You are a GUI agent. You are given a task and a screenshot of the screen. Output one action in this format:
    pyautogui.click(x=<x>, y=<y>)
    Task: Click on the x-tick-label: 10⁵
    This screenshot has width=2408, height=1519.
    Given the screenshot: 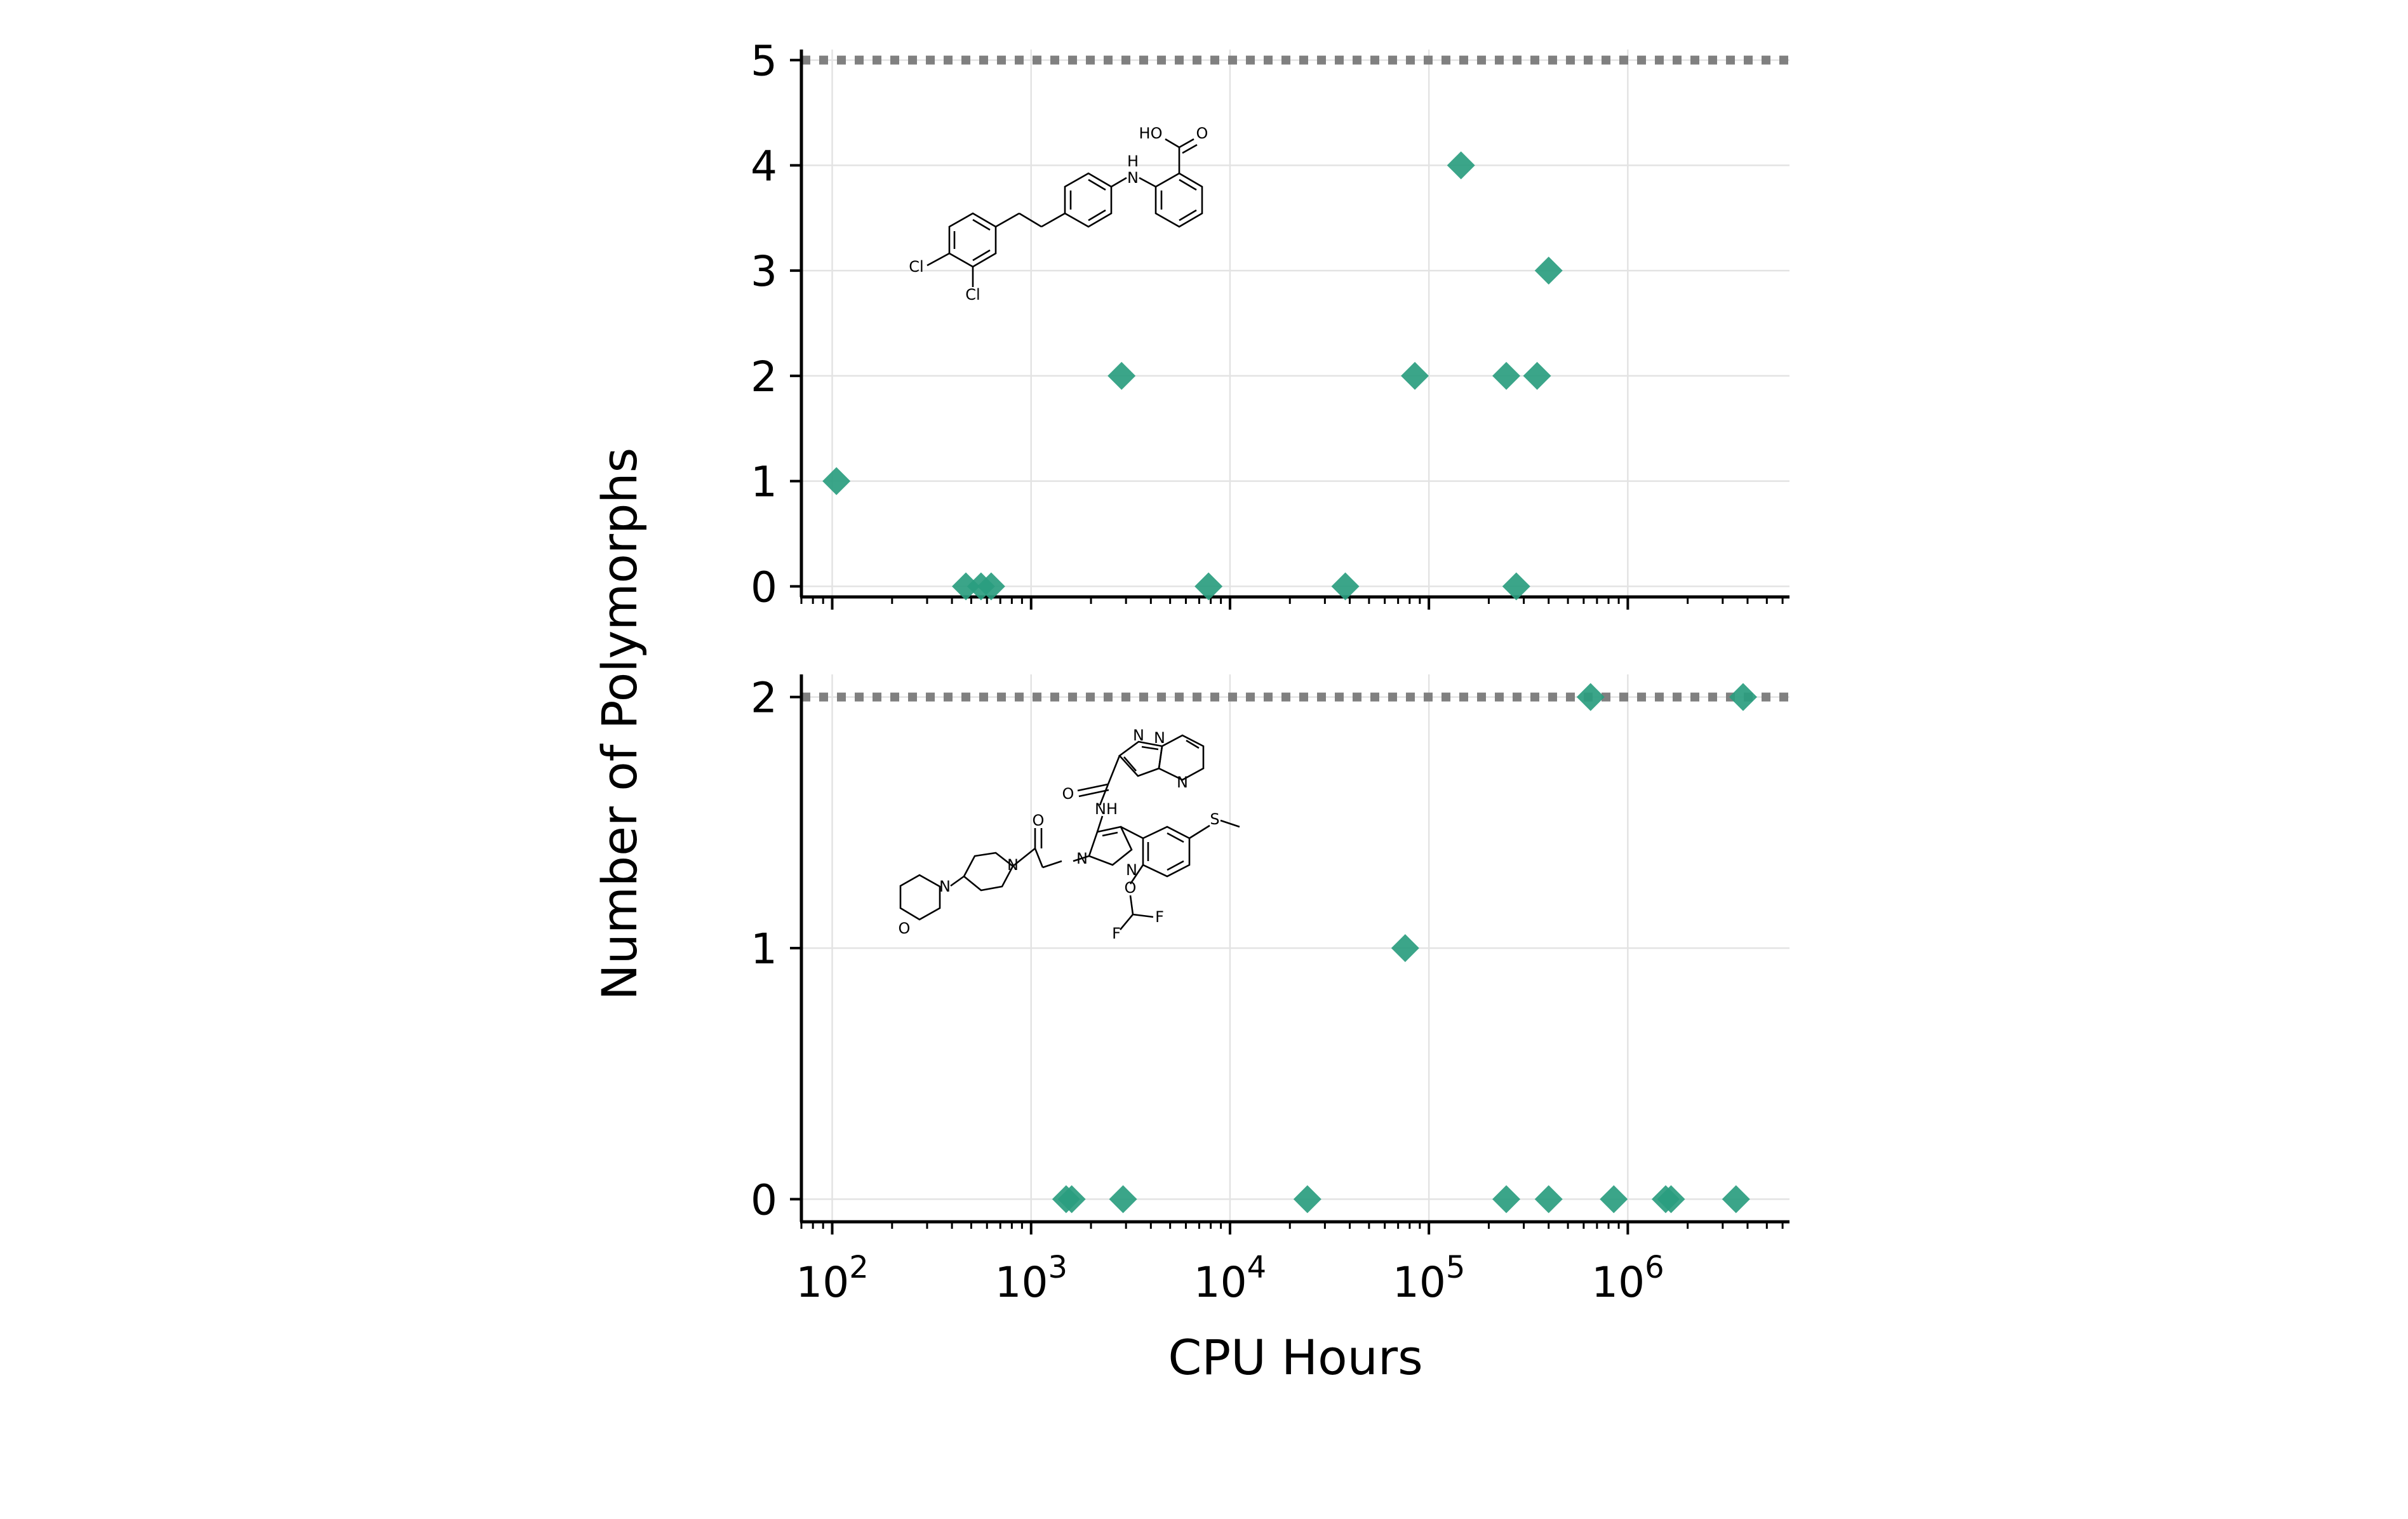 What is the action you would take?
    pyautogui.click(x=1429, y=1278)
    